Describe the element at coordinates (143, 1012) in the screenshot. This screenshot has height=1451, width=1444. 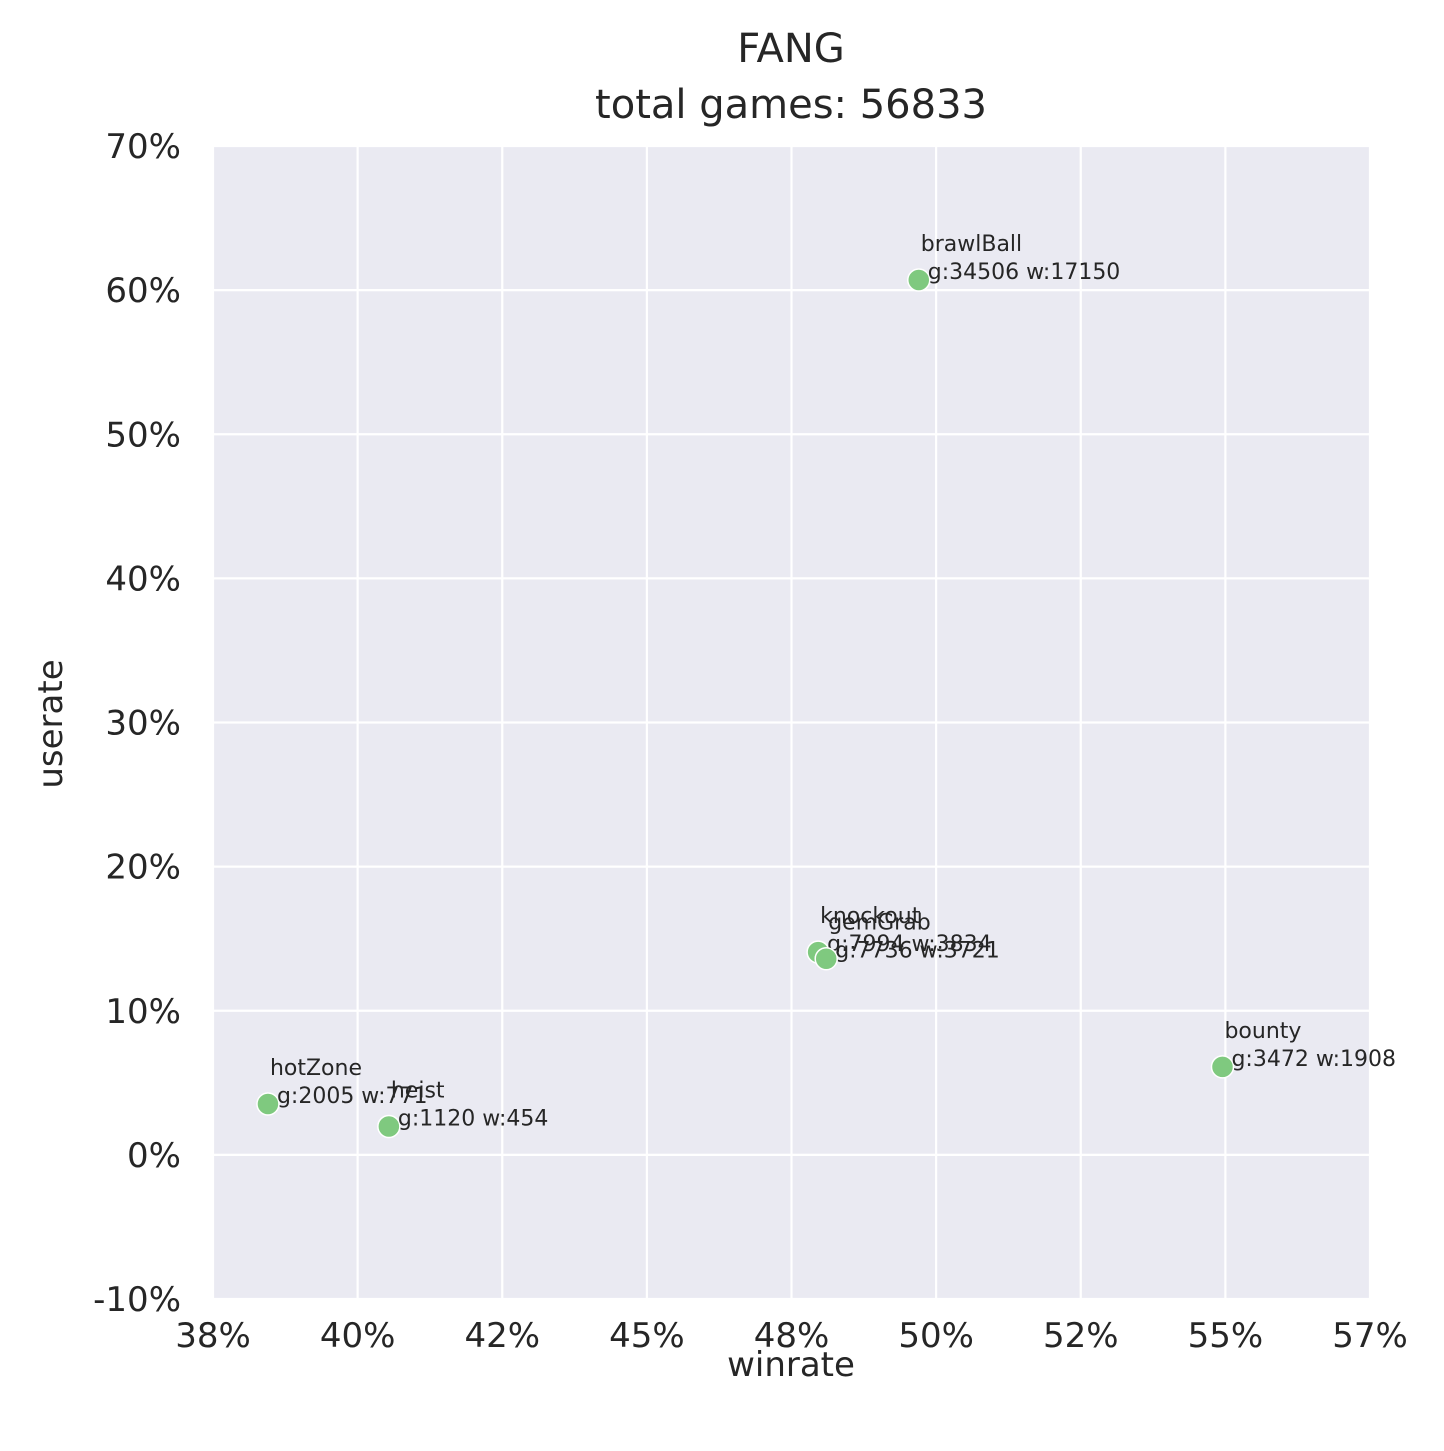
I see `y-tick-label: 10%` at that location.